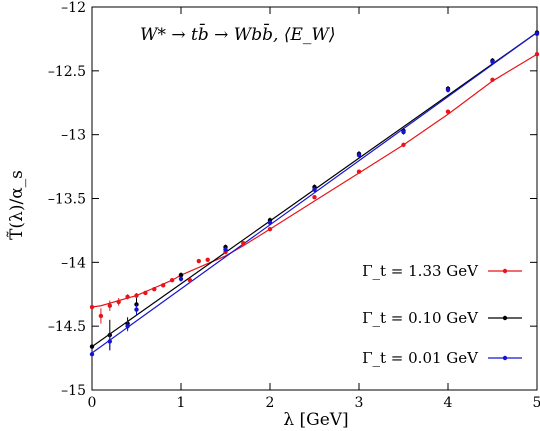  What do you see at coordinates (67, 72) in the screenshot?
I see `y-tick-label: –12.5` at bounding box center [67, 72].